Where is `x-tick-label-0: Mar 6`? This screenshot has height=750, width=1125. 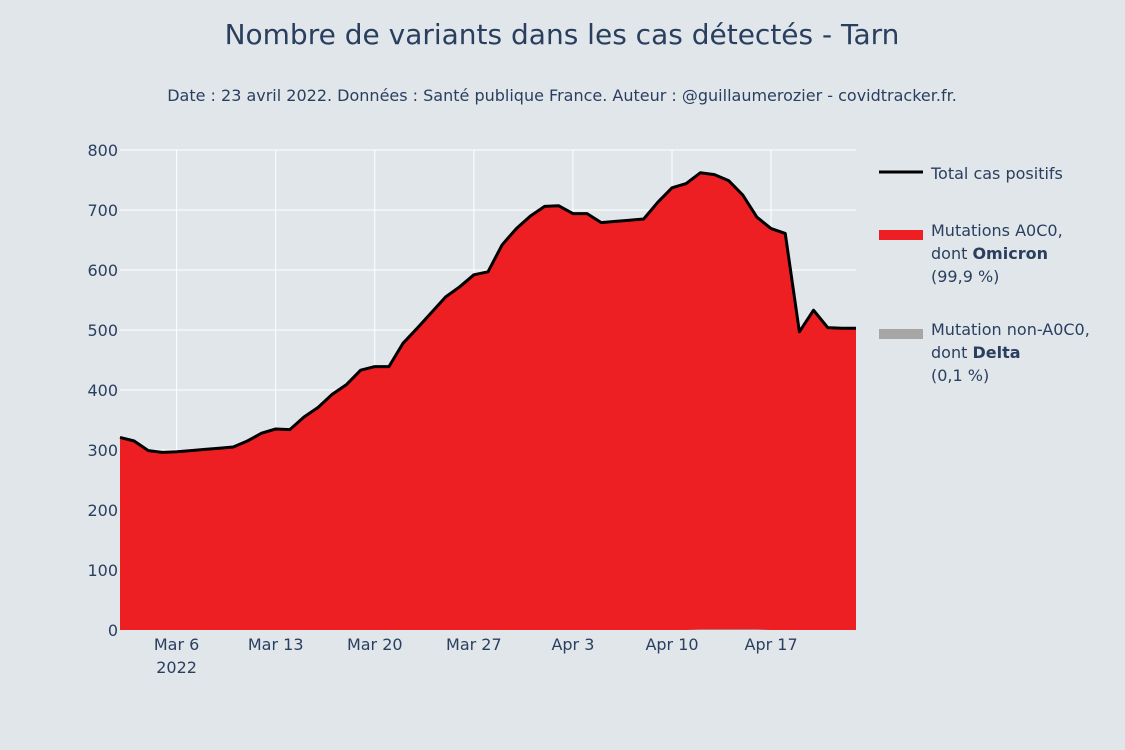 x-tick-label-0: Mar 6 is located at coordinates (176, 644).